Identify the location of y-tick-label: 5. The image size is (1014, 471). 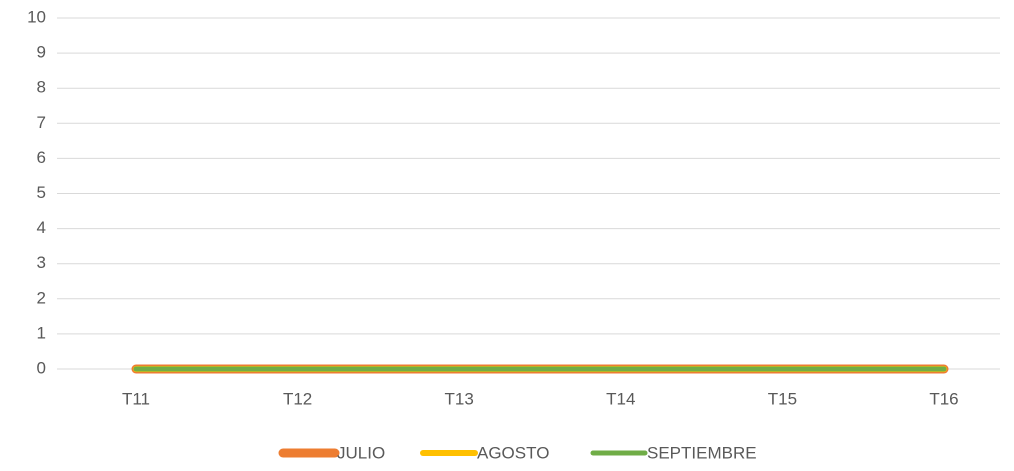
(41, 192).